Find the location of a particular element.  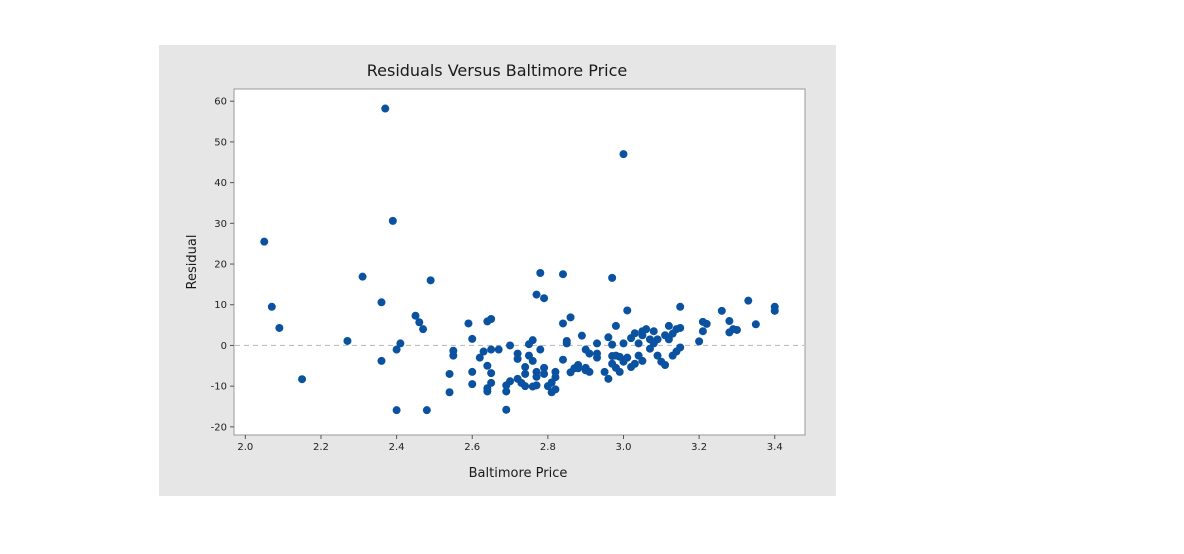

x-tick-label: 2.8 is located at coordinates (548, 447).